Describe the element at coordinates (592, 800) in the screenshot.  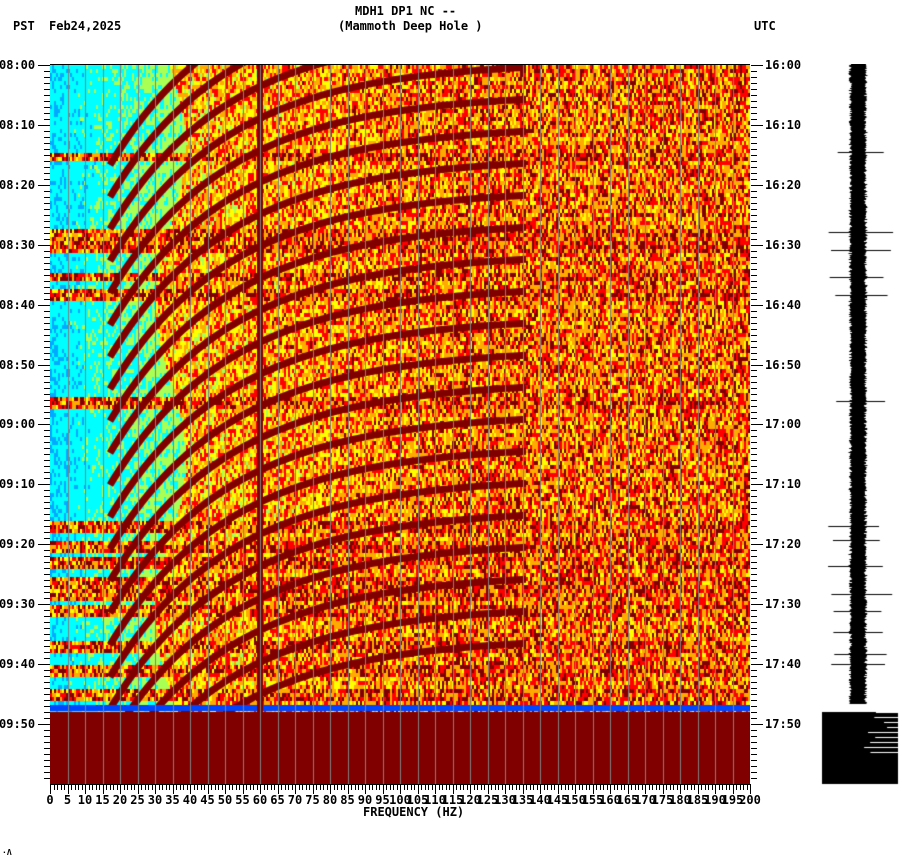
I see `x-tick-label: 155` at that location.